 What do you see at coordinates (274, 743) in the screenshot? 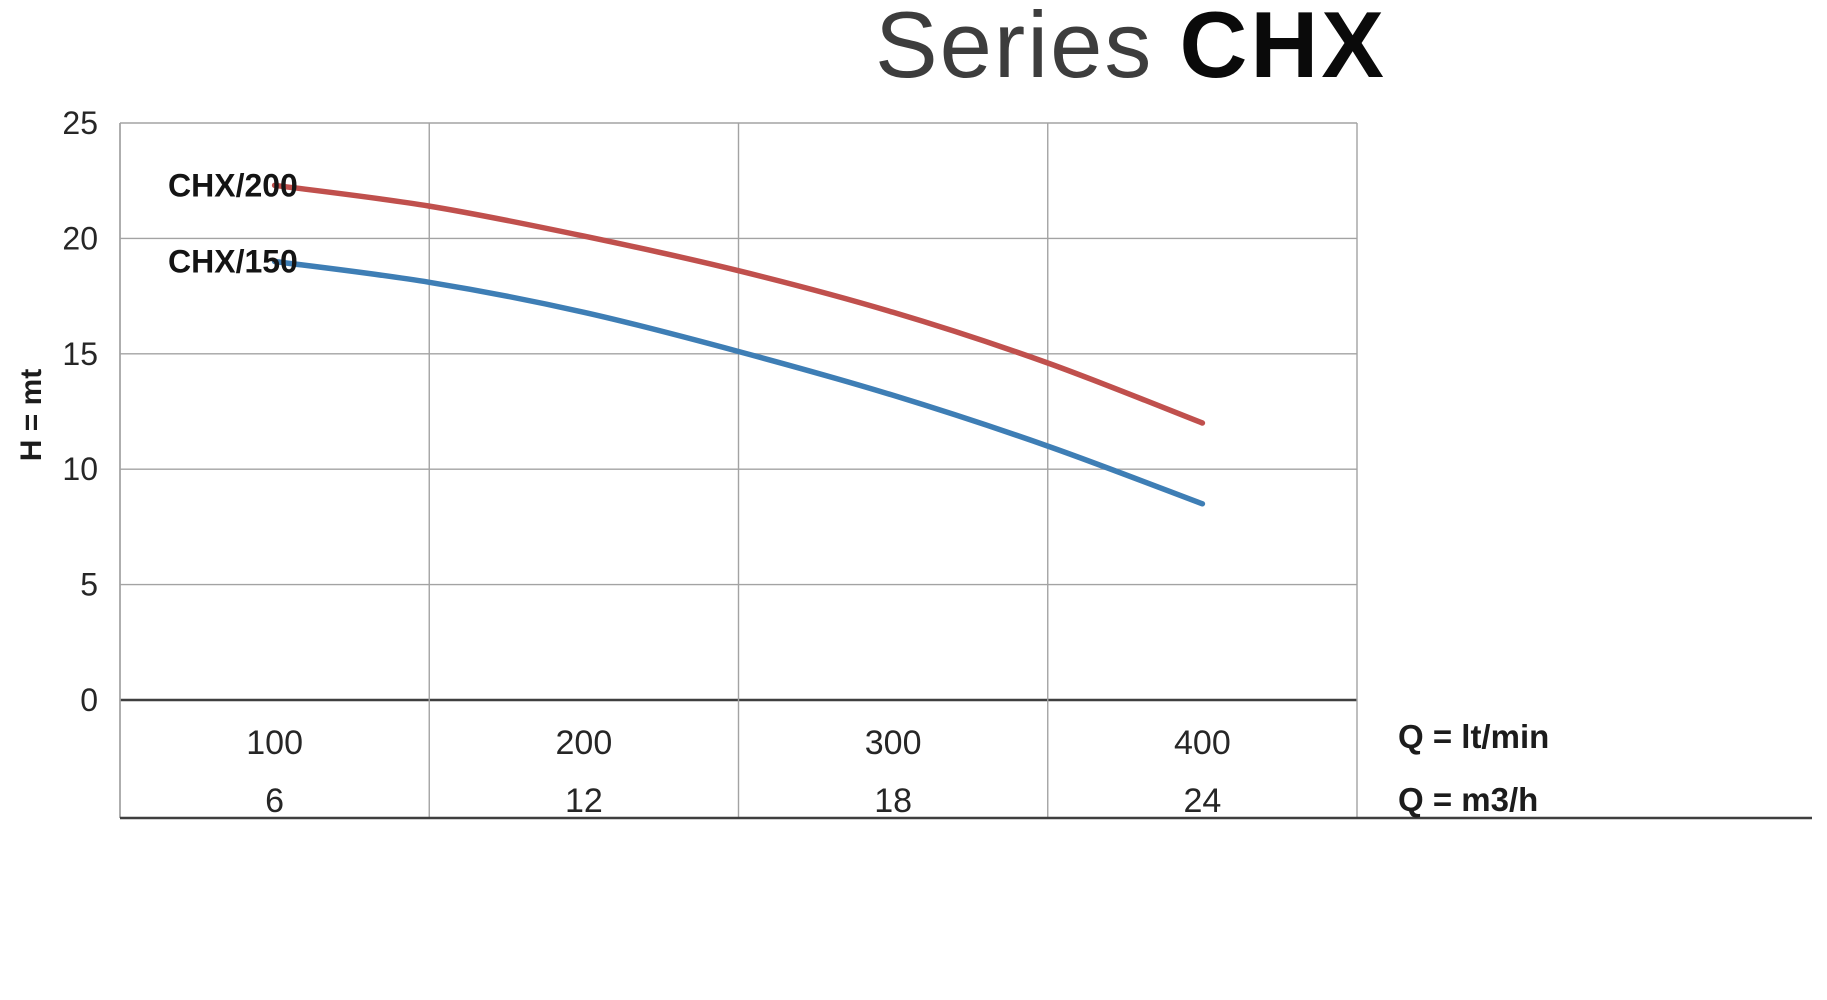
I see `x-tick-label-ltmin: 100` at bounding box center [274, 743].